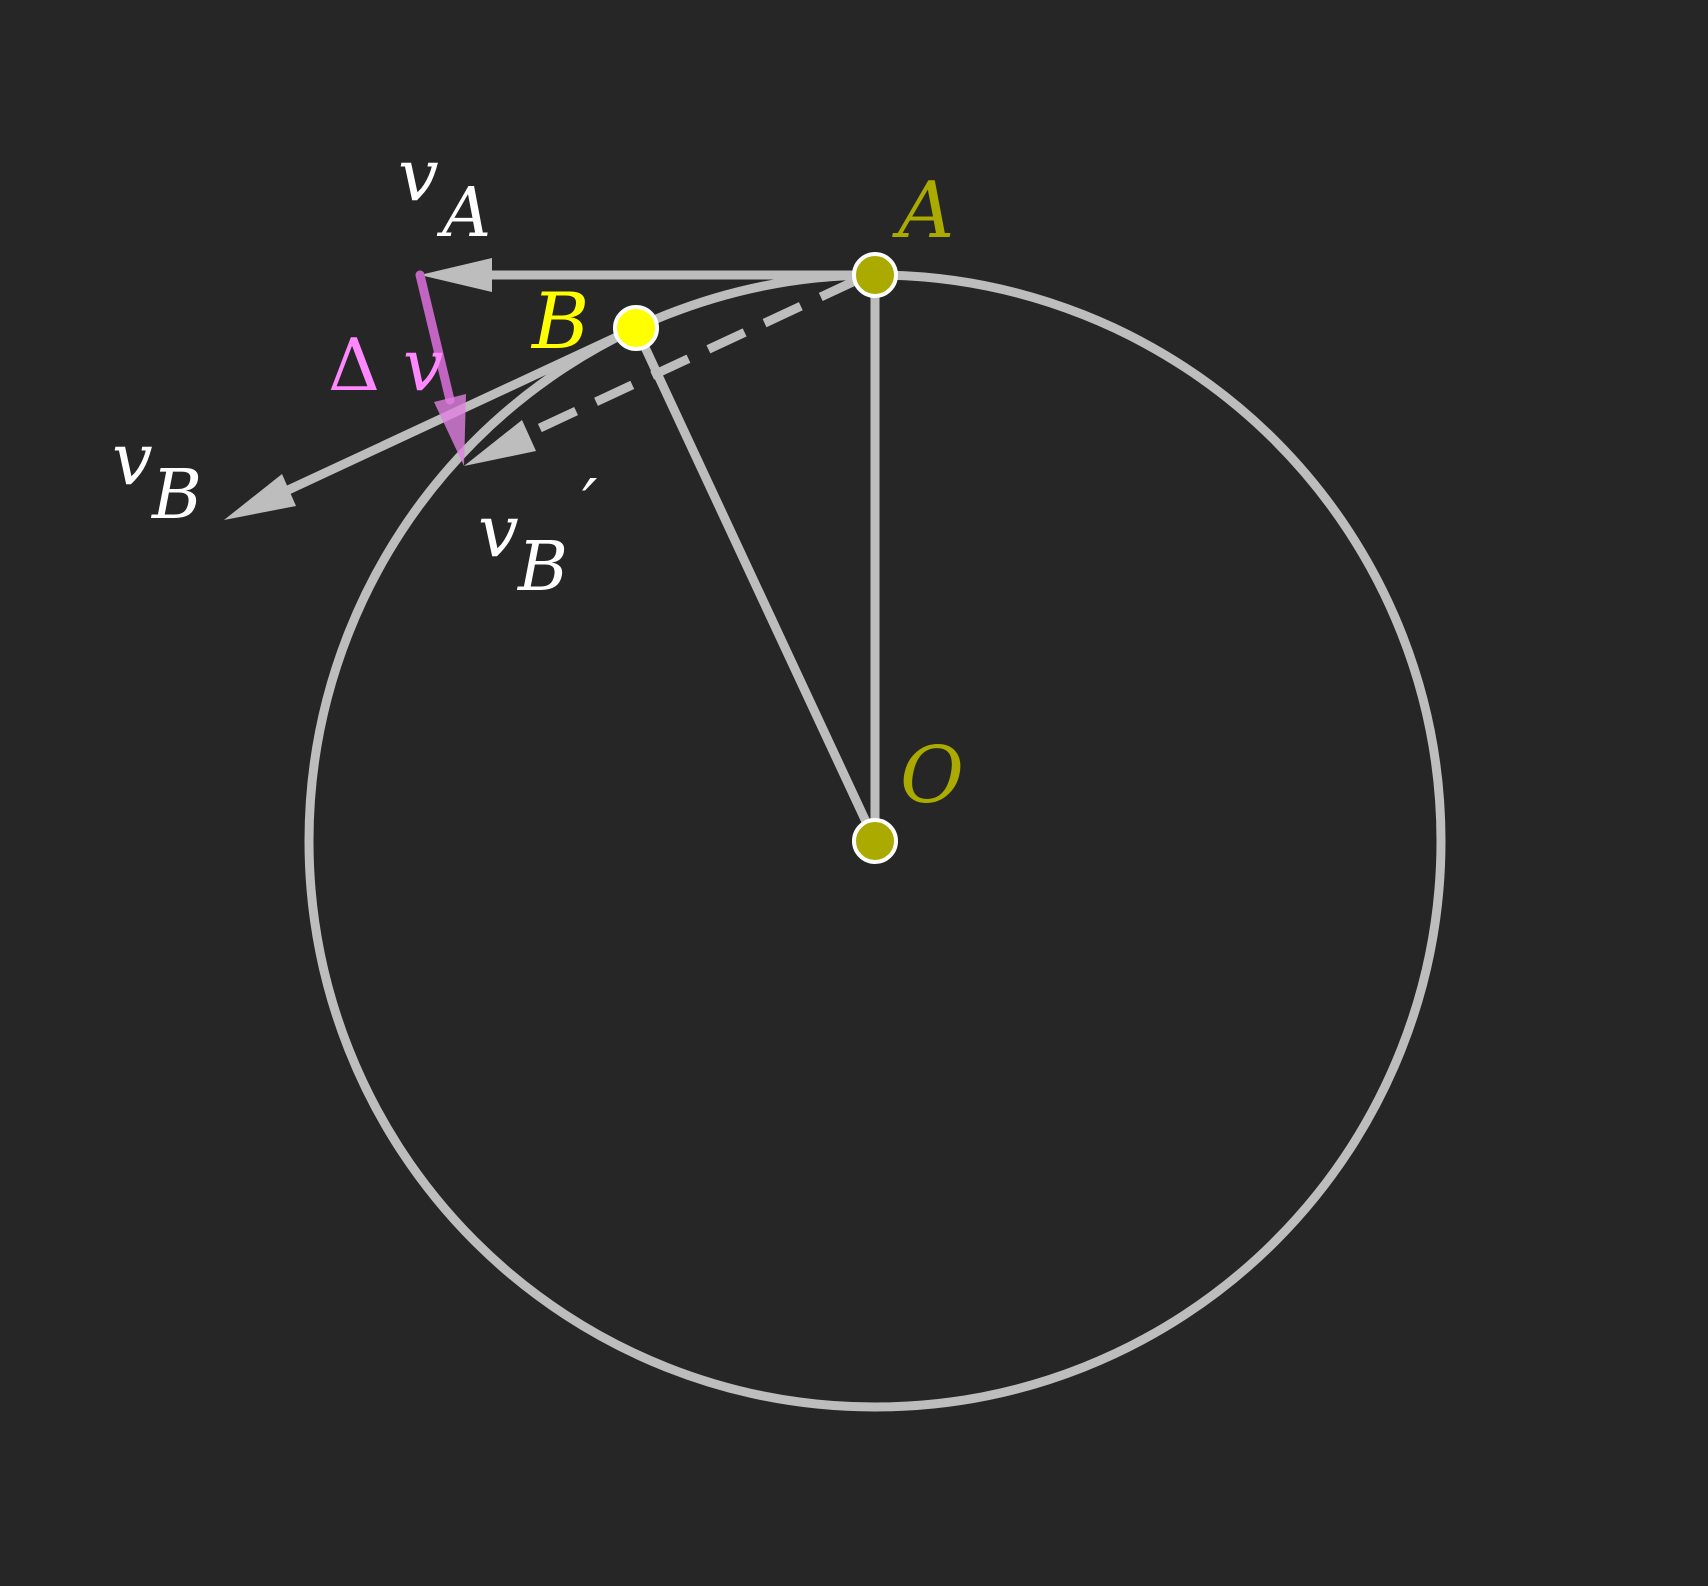  I want to click on velocity-b-arrowhead, so click(260, 497).